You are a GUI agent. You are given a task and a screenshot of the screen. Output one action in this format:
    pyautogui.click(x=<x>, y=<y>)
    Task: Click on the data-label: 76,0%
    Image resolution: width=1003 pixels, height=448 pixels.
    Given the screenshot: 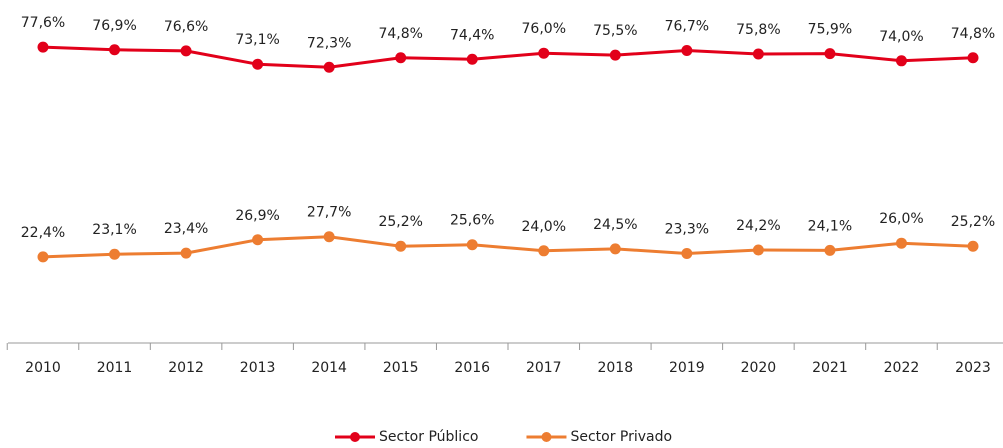 What is the action you would take?
    pyautogui.click(x=544, y=29)
    